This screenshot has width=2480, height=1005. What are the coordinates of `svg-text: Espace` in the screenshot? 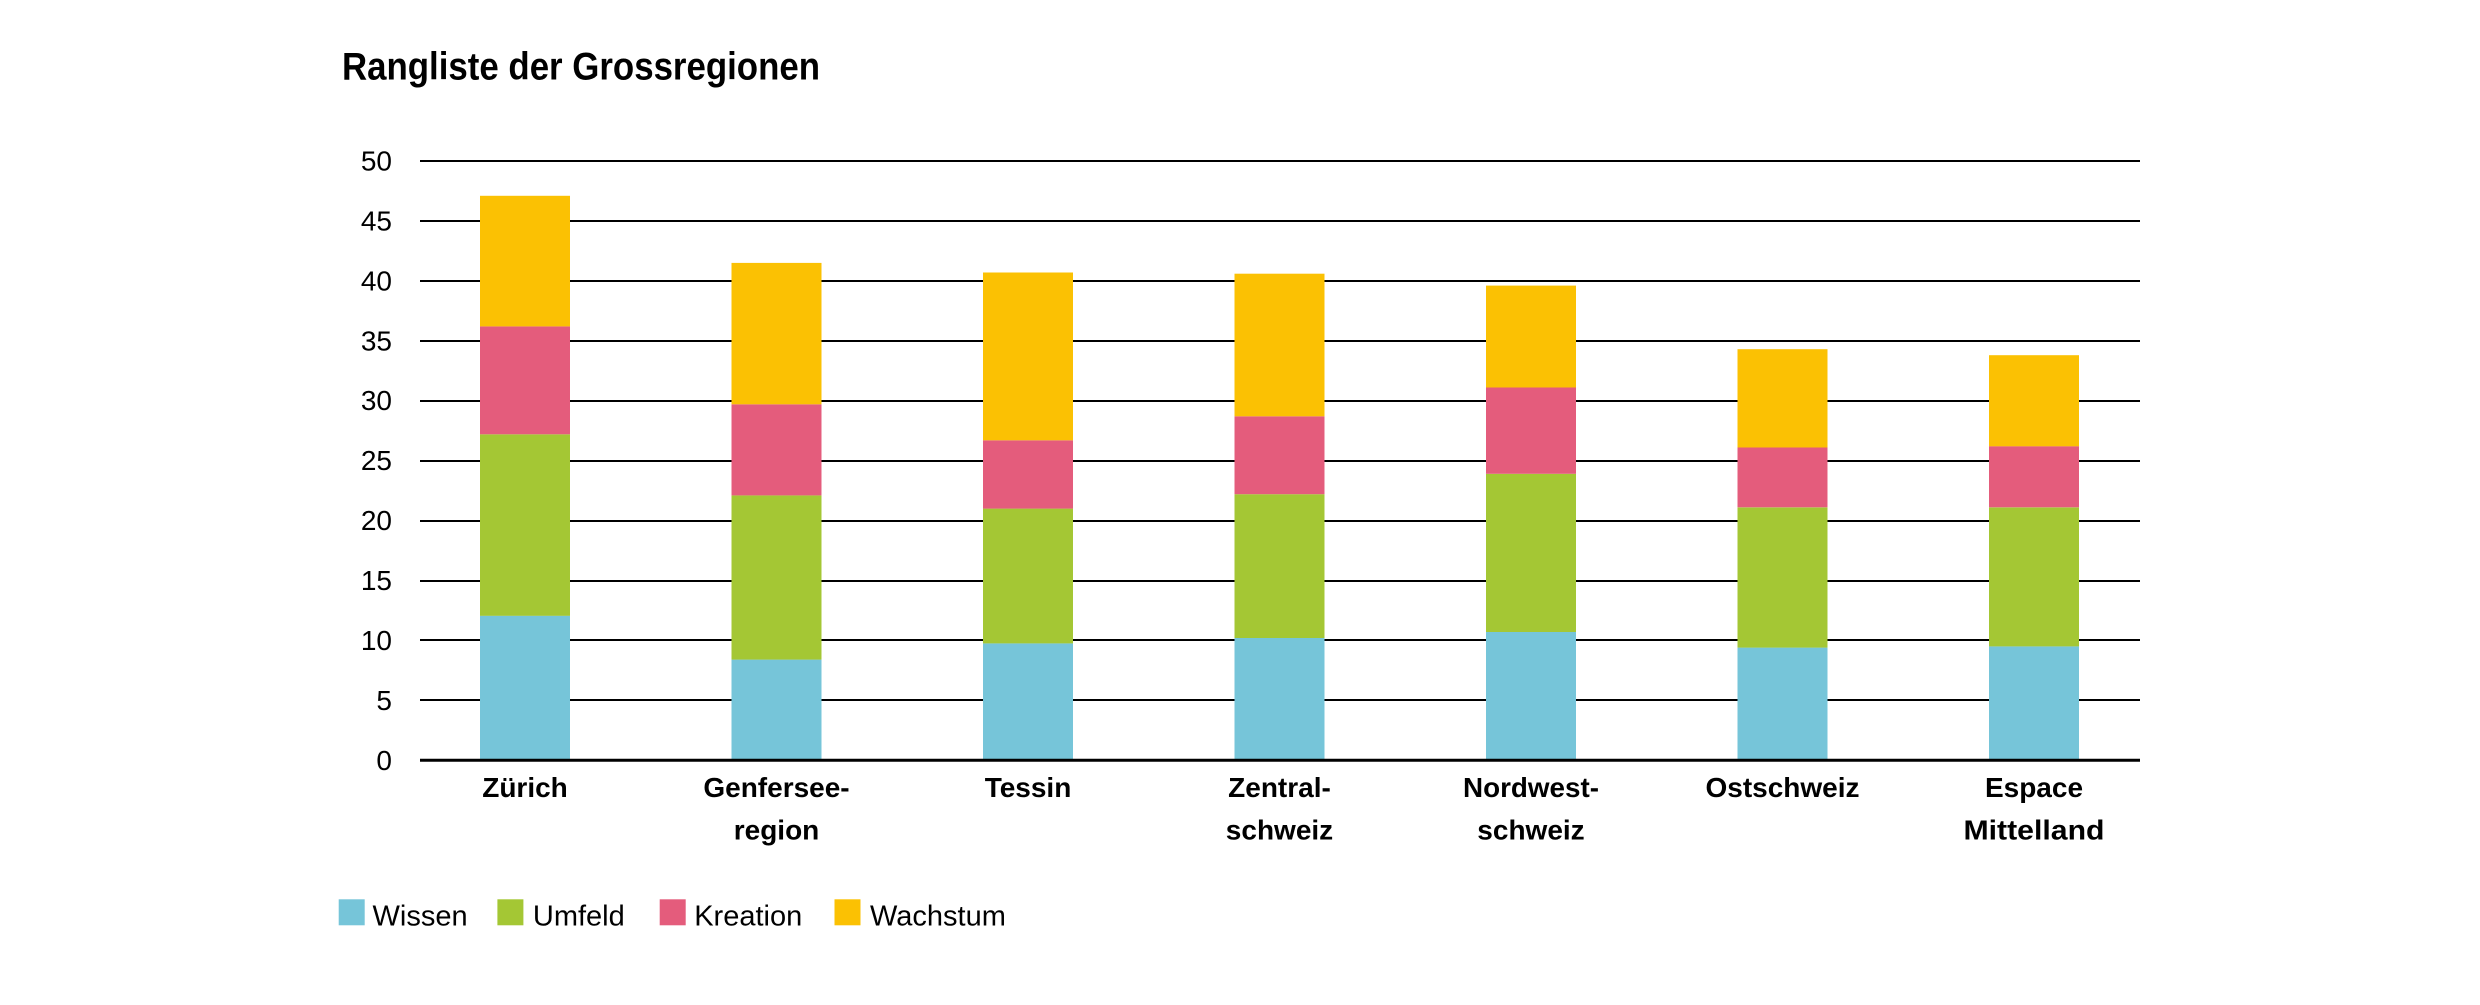 It's located at (2034, 787).